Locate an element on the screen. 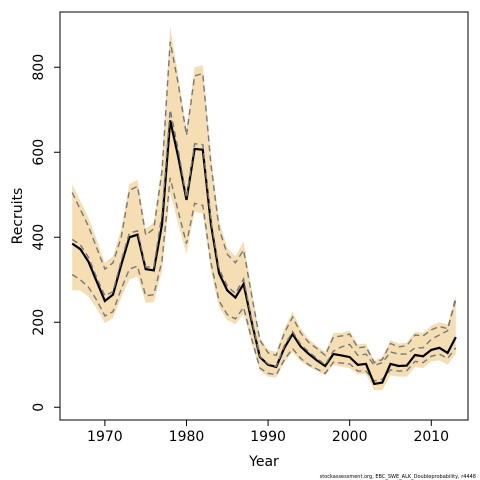  y-tick-label: 0 is located at coordinates (39, 407).